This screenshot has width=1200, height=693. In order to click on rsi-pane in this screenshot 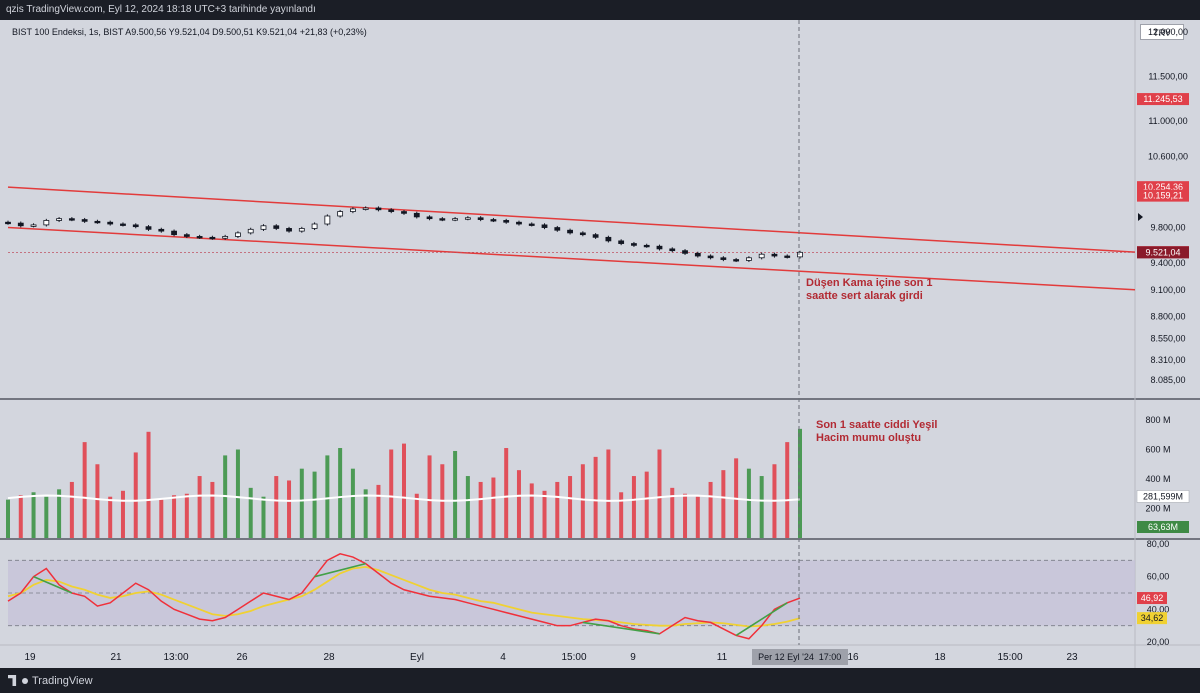, I will do `click(571, 596)`.